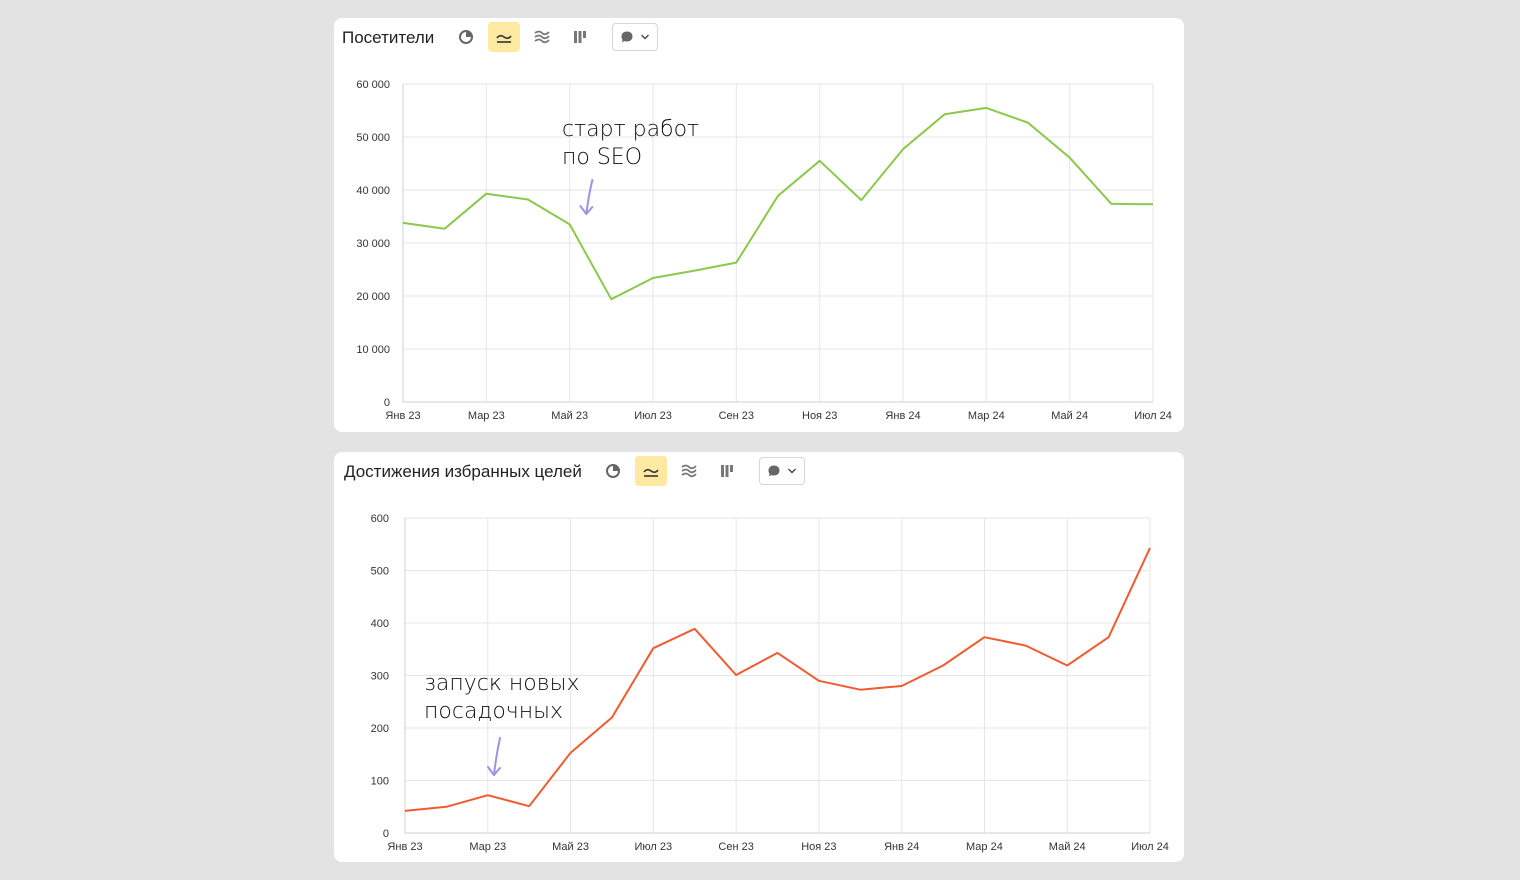  What do you see at coordinates (602, 157) in the screenshot?
I see `annotation-line-2: по SEO` at bounding box center [602, 157].